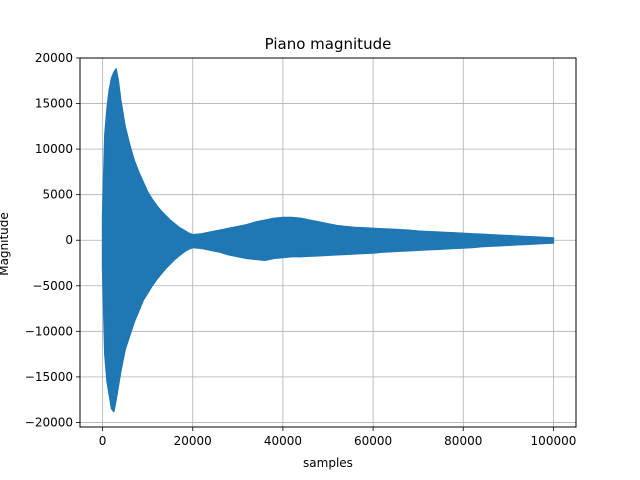 Image resolution: width=640 pixels, height=480 pixels. Describe the element at coordinates (49, 422) in the screenshot. I see `y-tick-label: −20000` at that location.